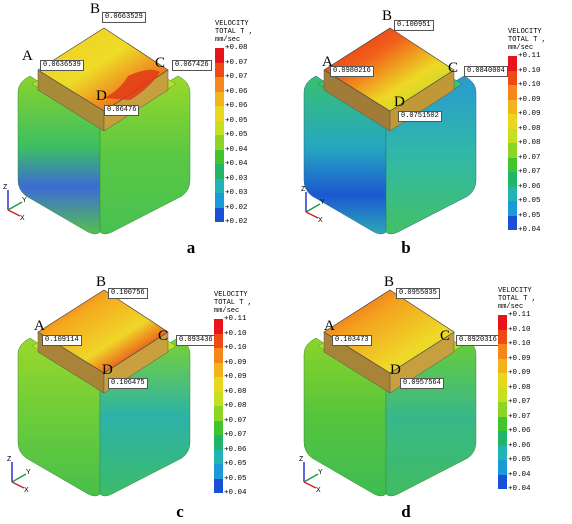 The width and height of the screenshot is (572, 524). What do you see at coordinates (196, 340) in the screenshot?
I see `point-c-value: 0.093436` at bounding box center [196, 340].